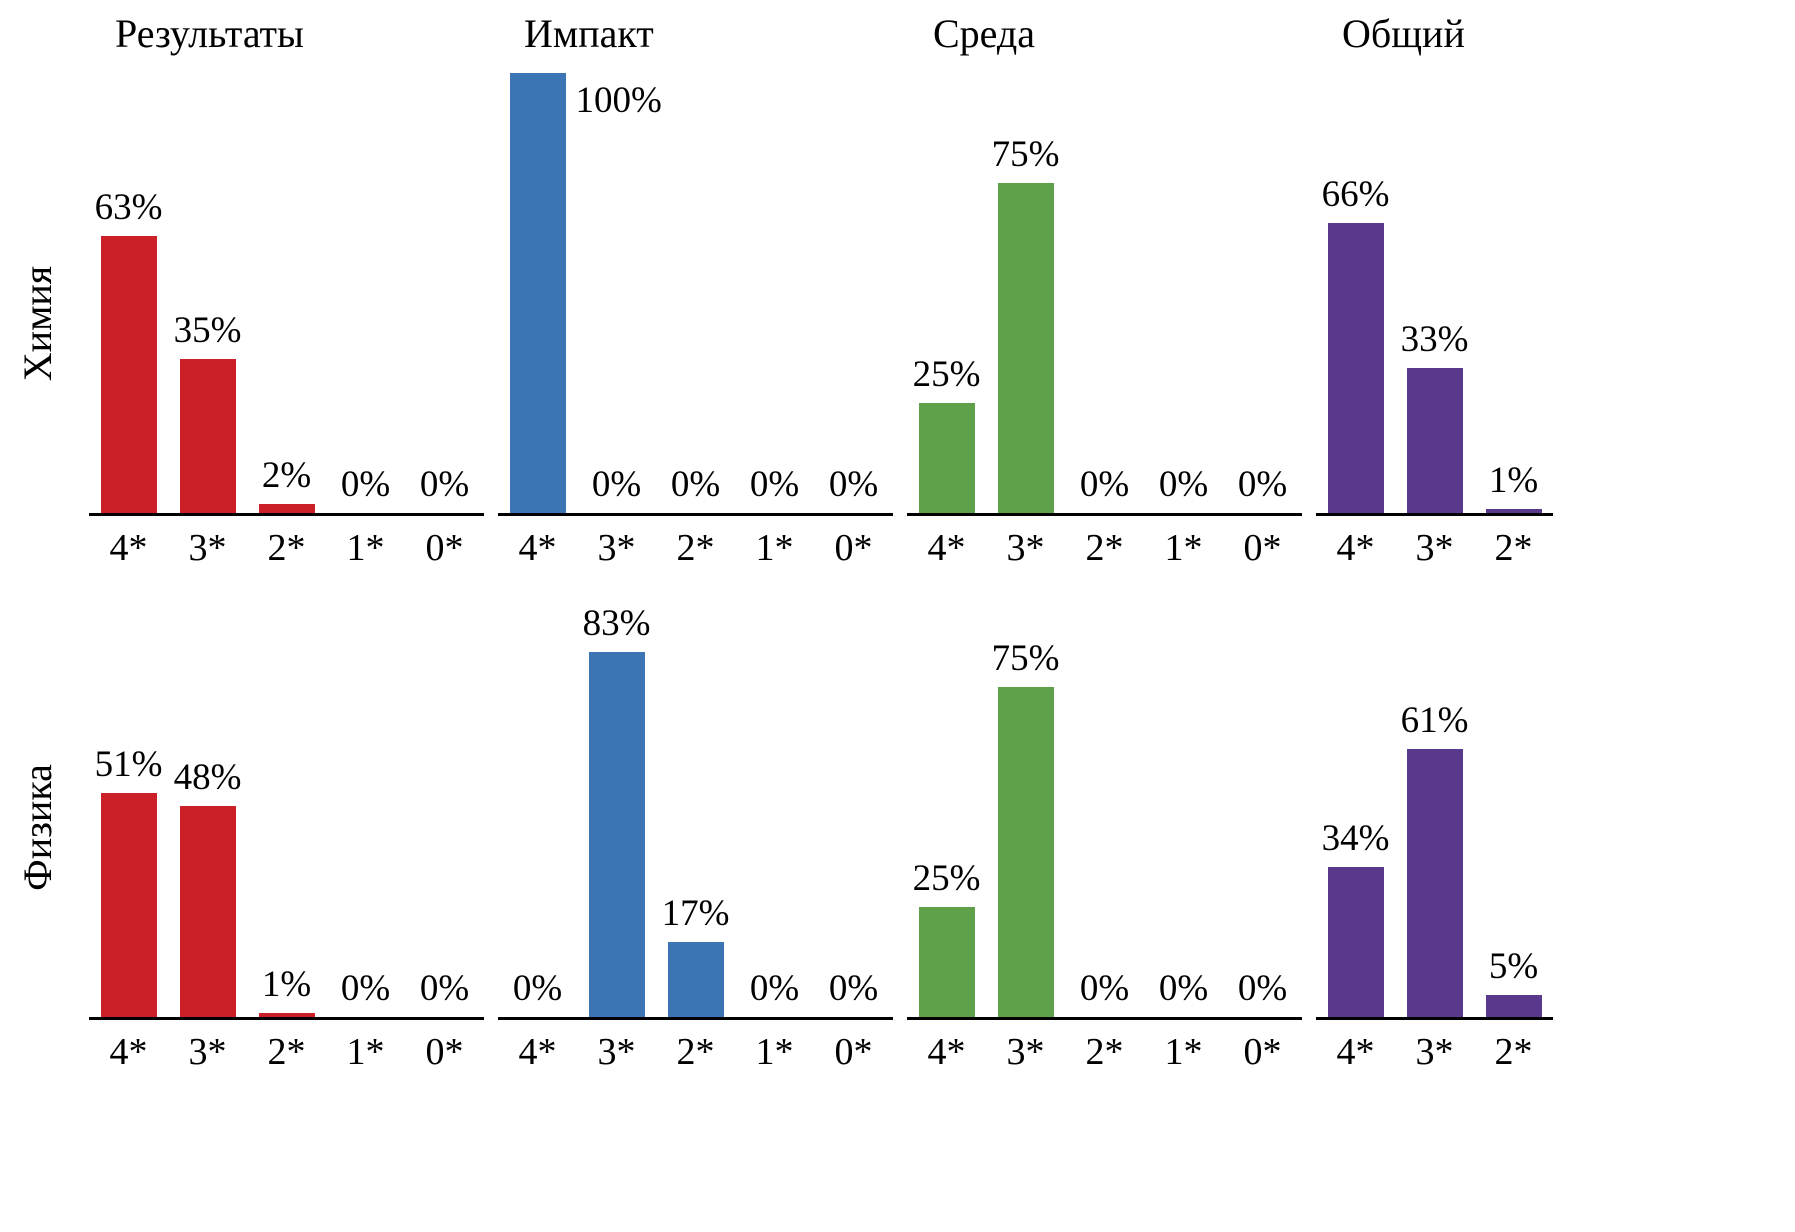 Image resolution: width=1795 pixels, height=1232 pixels. I want to click on value-label-4*: 0%, so click(537, 988).